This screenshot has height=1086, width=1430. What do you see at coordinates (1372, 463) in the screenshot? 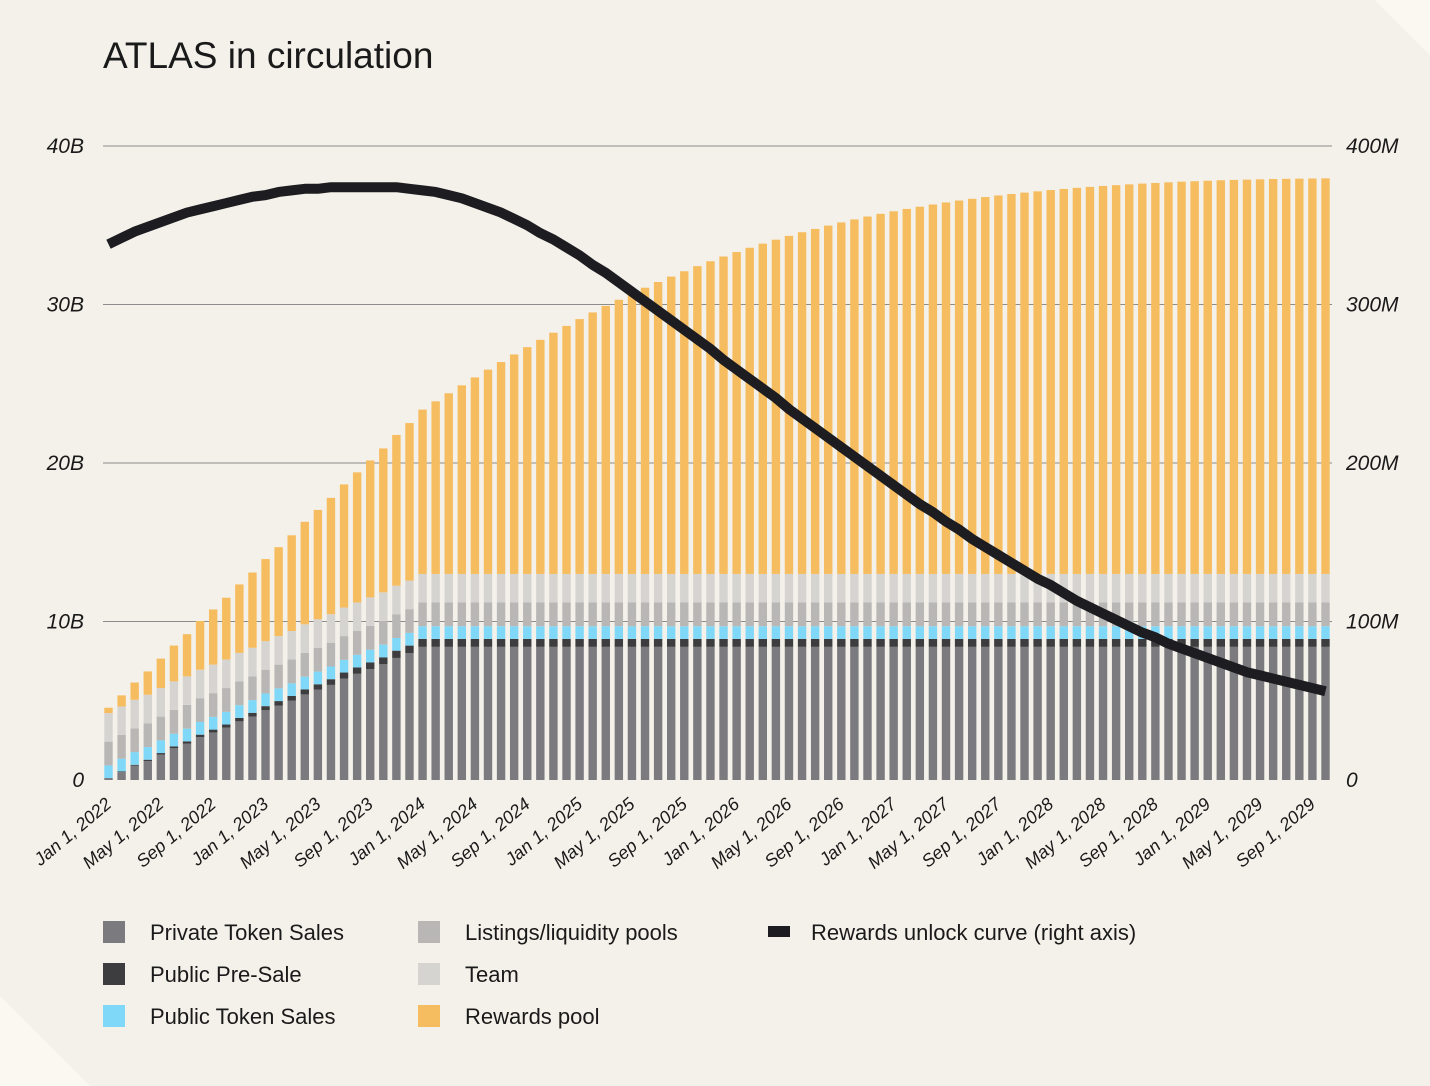
I see `right-tick-label: 200M` at bounding box center [1372, 463].